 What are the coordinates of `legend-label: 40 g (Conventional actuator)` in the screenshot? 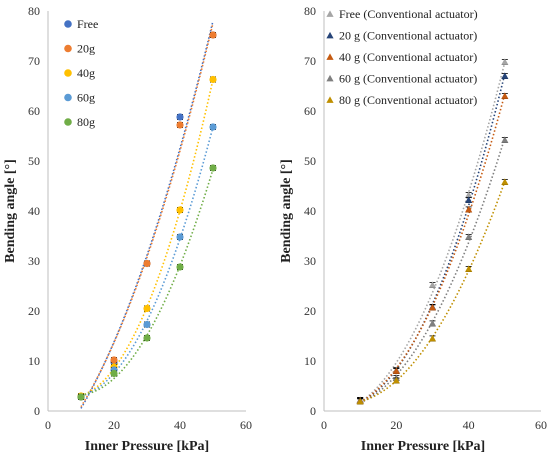 It's located at (408, 57).